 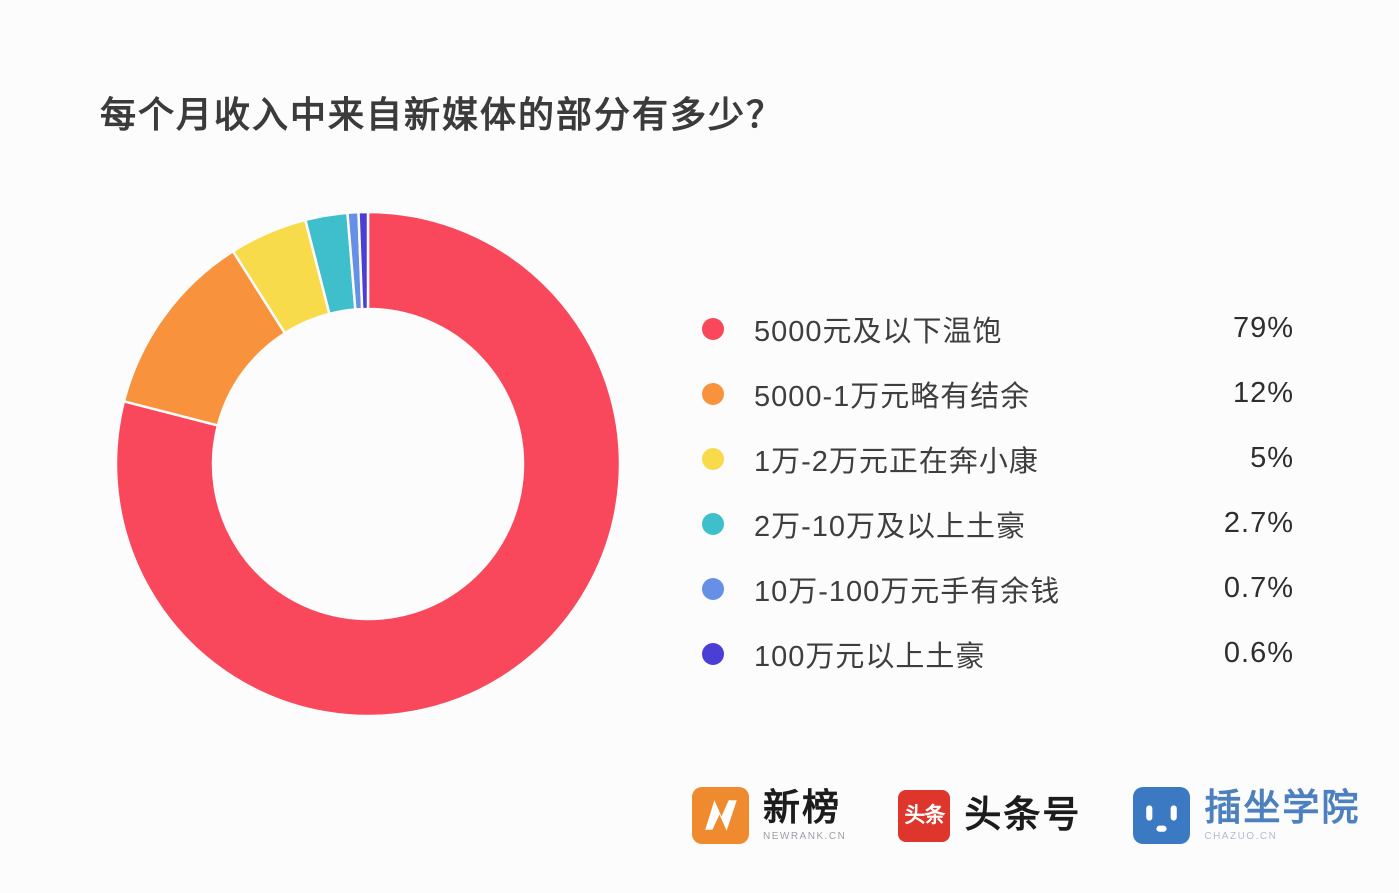 I want to click on toutiao-icon-text: 头条, so click(x=924, y=815).